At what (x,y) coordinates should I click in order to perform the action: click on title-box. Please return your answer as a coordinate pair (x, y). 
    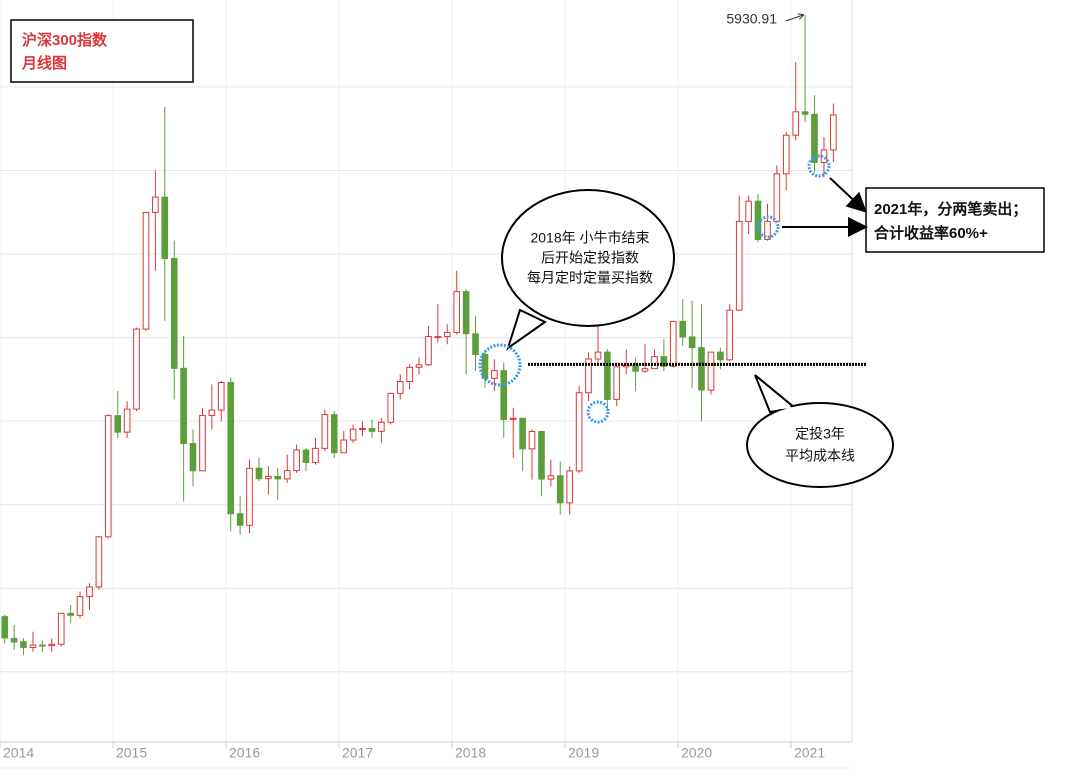
    Looking at the image, I should click on (102, 51).